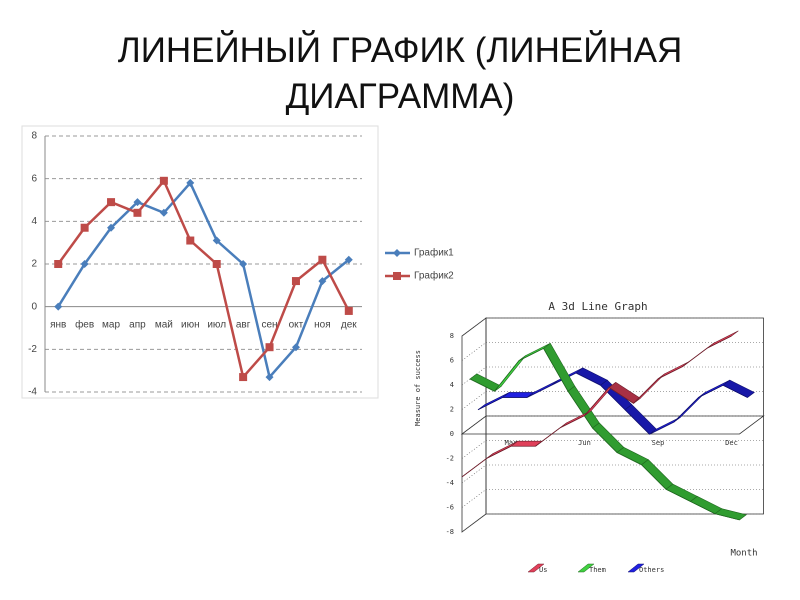 The image size is (800, 600). I want to click on x-tick-label: Sep, so click(658, 443).